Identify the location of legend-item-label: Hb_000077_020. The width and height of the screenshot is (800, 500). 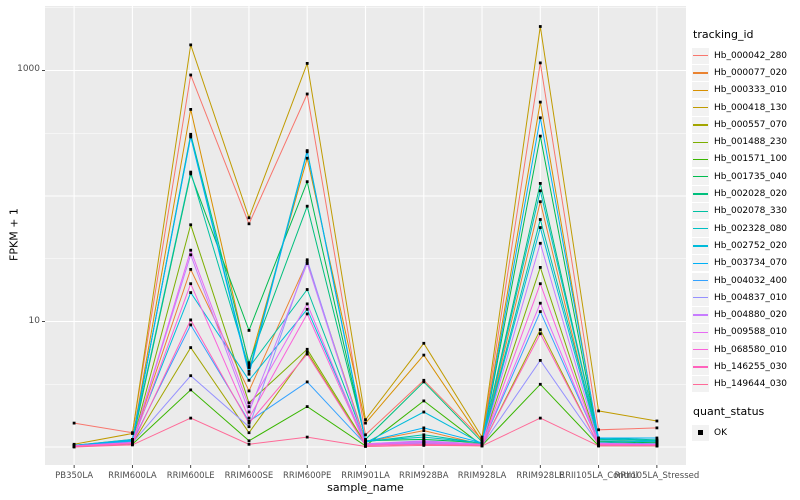
(751, 72).